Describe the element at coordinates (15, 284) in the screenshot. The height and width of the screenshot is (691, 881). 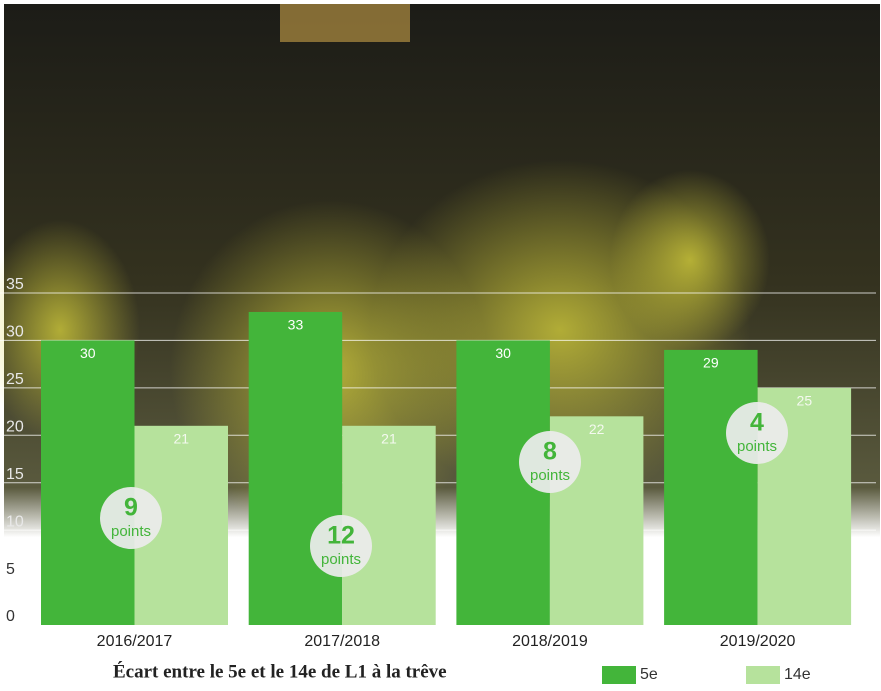
I see `y-tick-label: 35` at that location.